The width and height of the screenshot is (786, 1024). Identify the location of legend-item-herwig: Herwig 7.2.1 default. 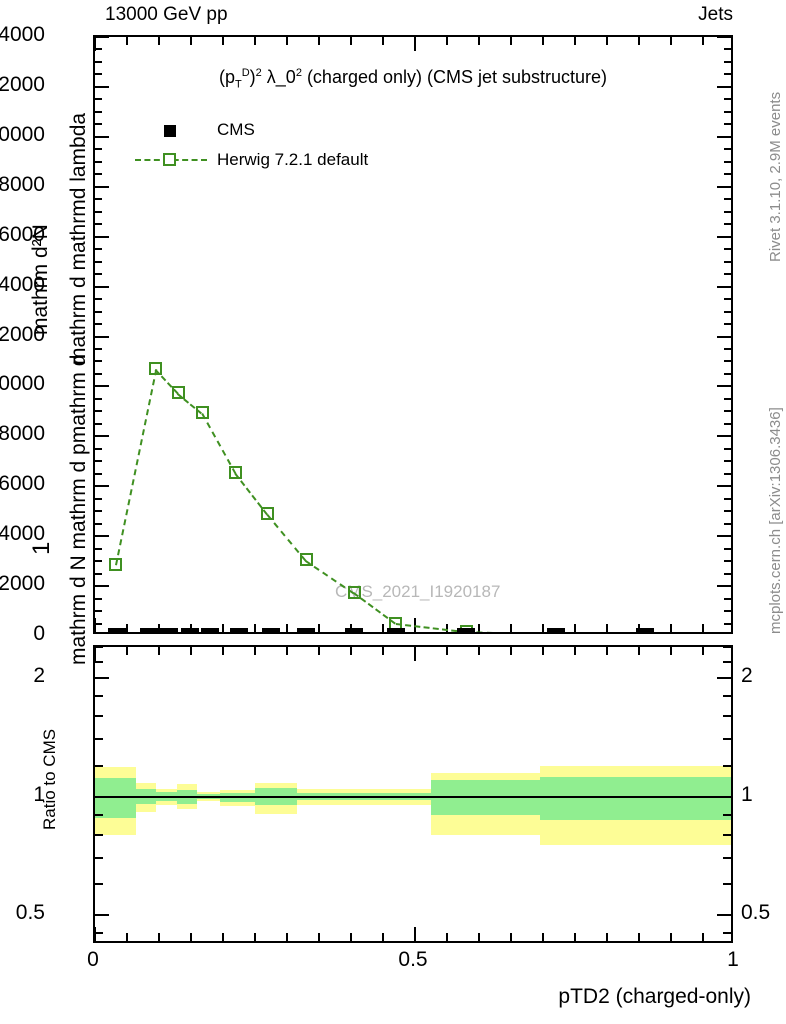
(251, 160).